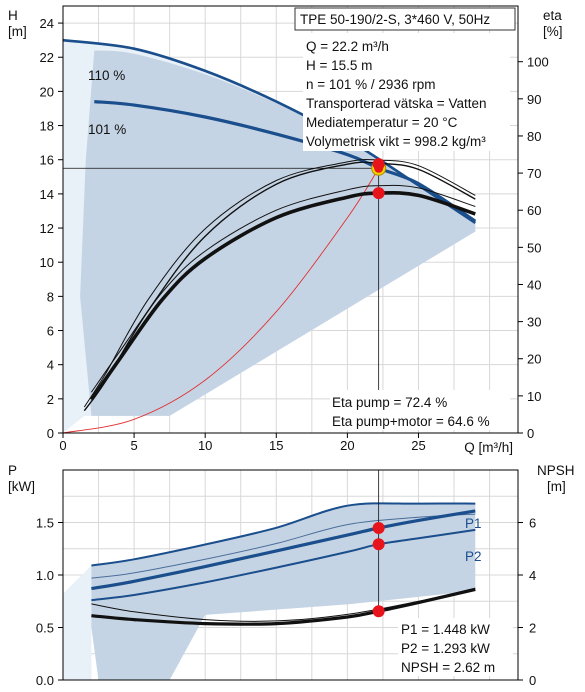  Describe the element at coordinates (133, 445) in the screenshot. I see `q-tick-label: 5` at that location.